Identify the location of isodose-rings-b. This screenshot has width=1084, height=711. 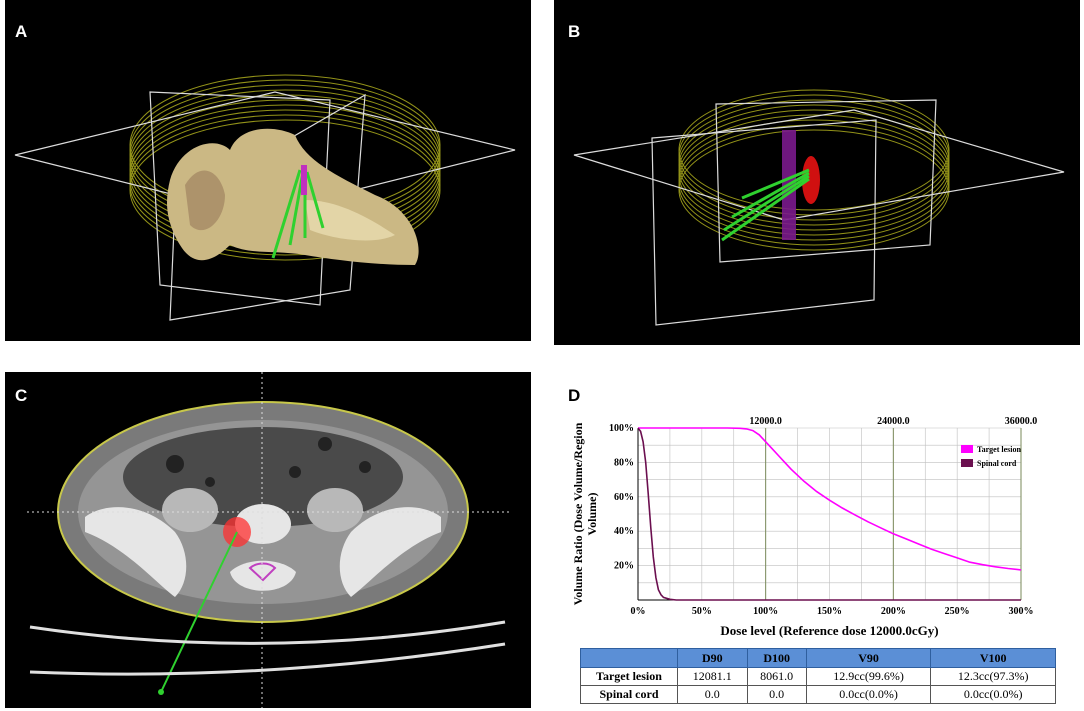
(814, 170).